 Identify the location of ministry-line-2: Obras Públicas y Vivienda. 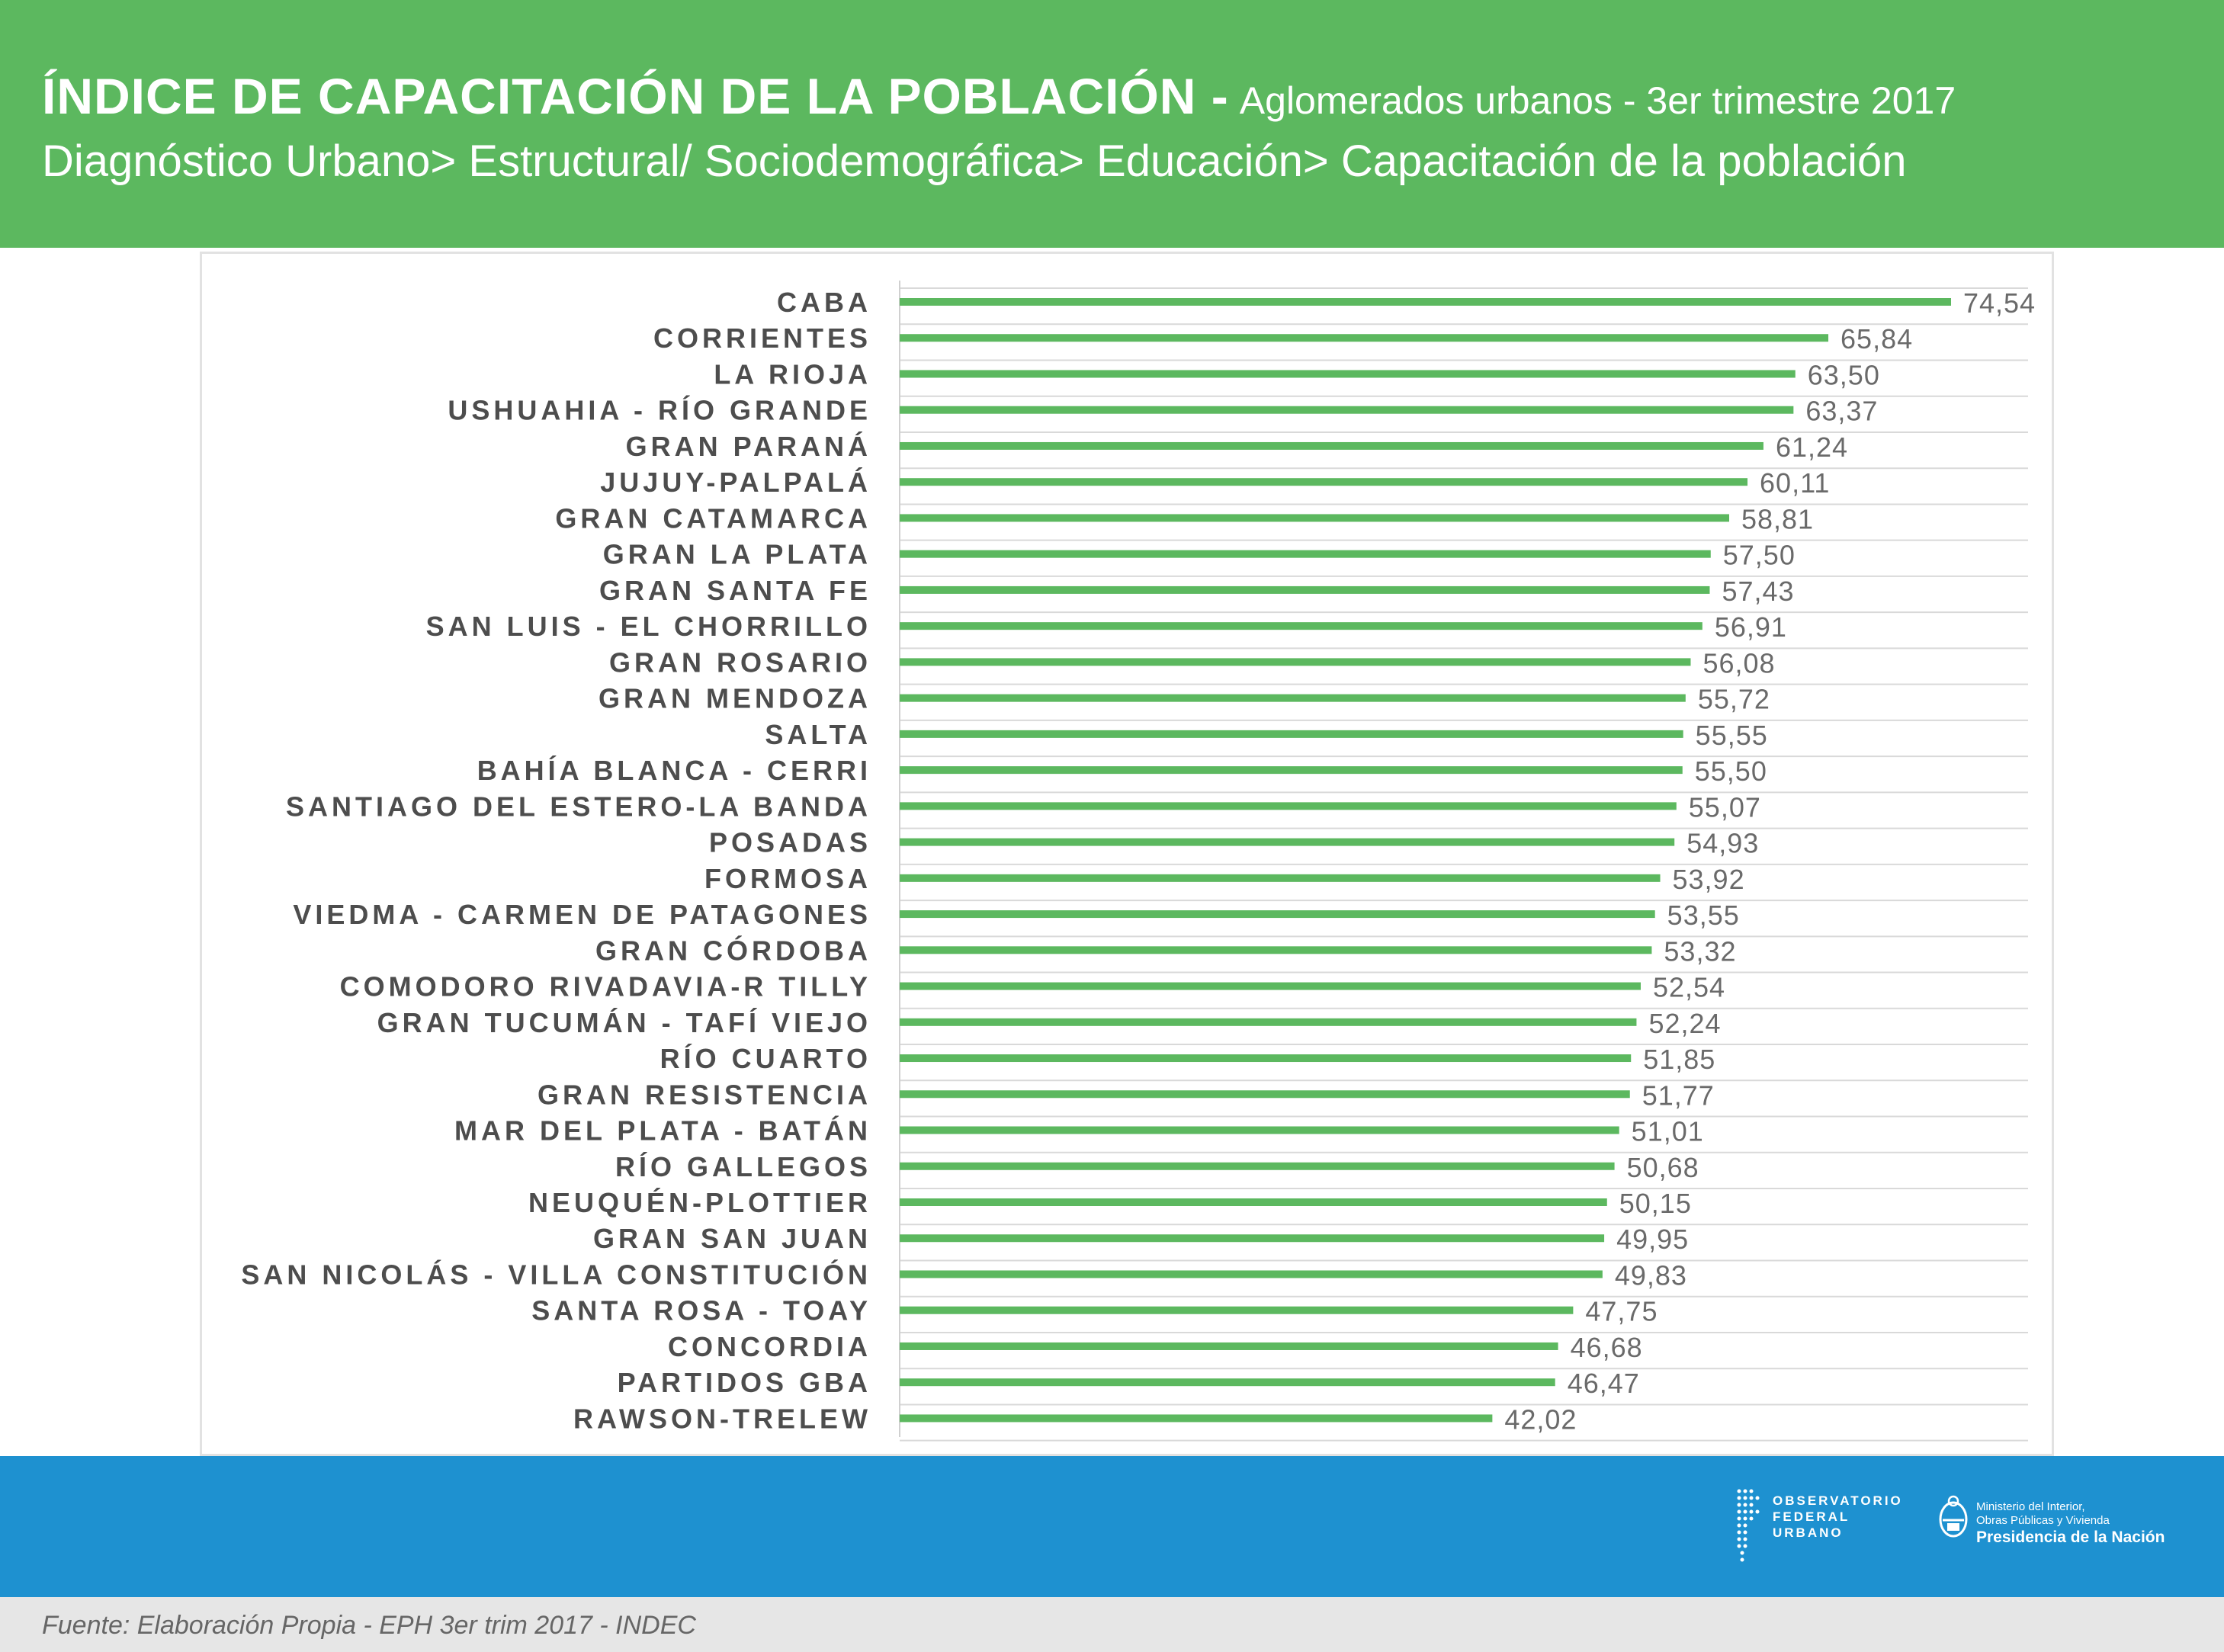
(2043, 1520).